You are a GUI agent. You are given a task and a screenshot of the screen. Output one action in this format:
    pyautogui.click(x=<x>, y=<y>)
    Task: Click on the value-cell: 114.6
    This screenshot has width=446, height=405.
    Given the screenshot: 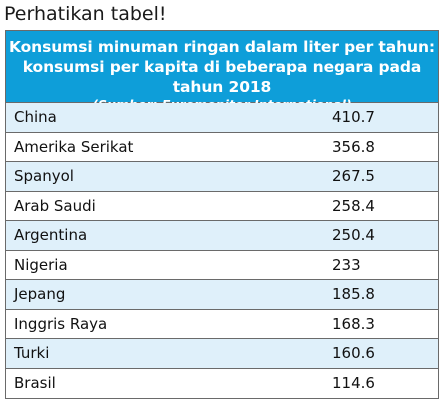 What is the action you would take?
    pyautogui.click(x=380, y=383)
    